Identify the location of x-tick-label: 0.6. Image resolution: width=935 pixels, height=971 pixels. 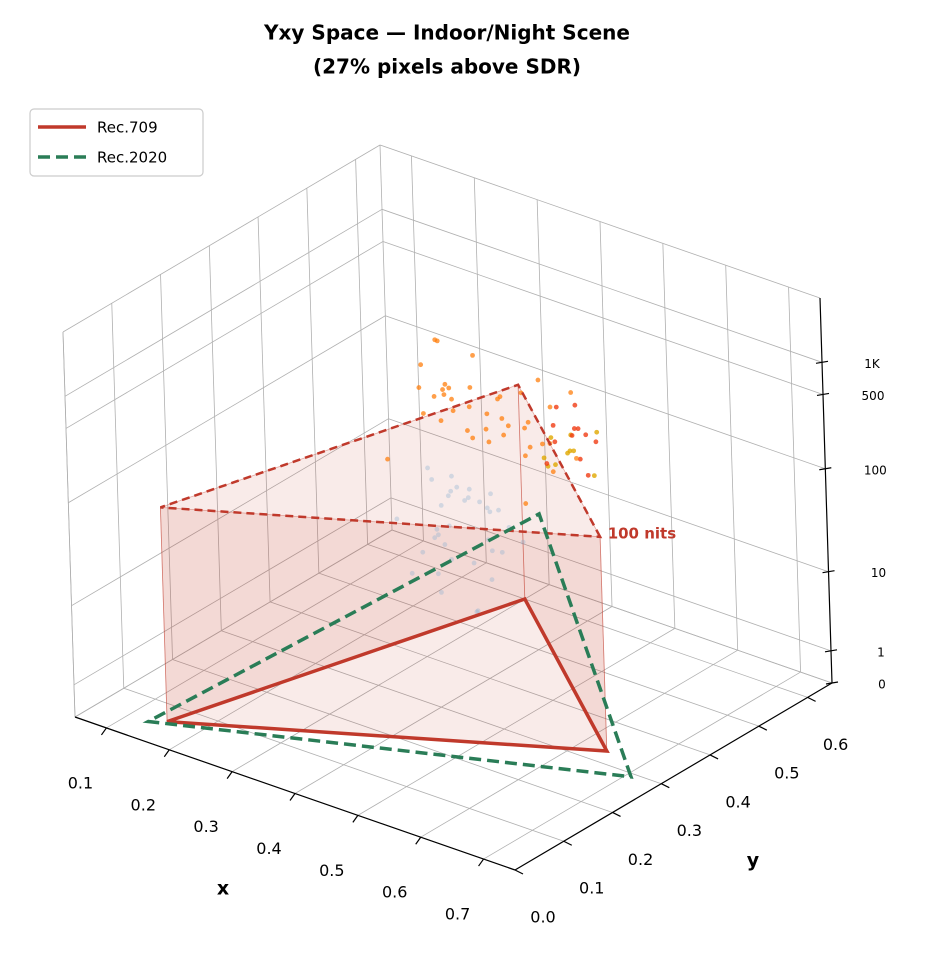
(394, 892).